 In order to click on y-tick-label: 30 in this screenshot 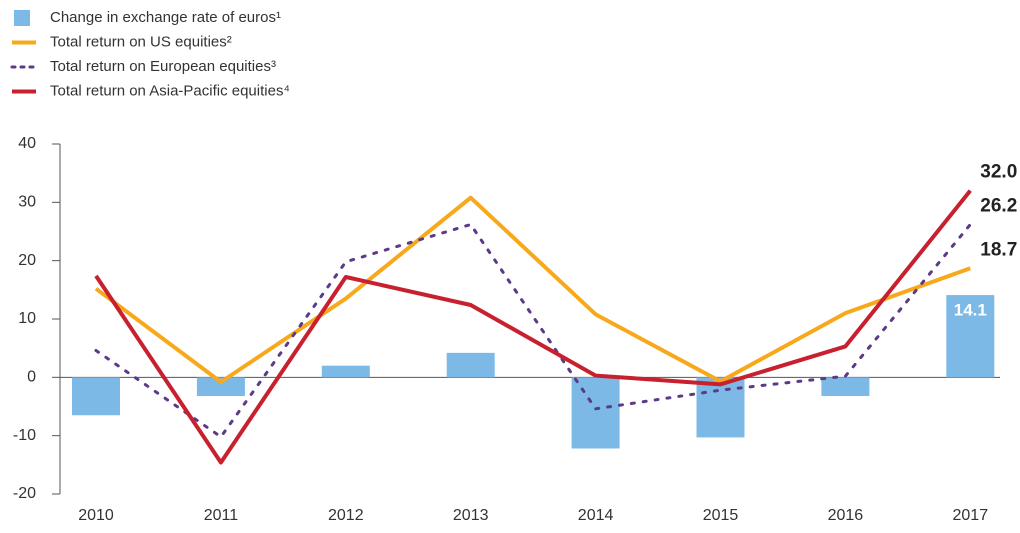, I will do `click(27, 202)`.